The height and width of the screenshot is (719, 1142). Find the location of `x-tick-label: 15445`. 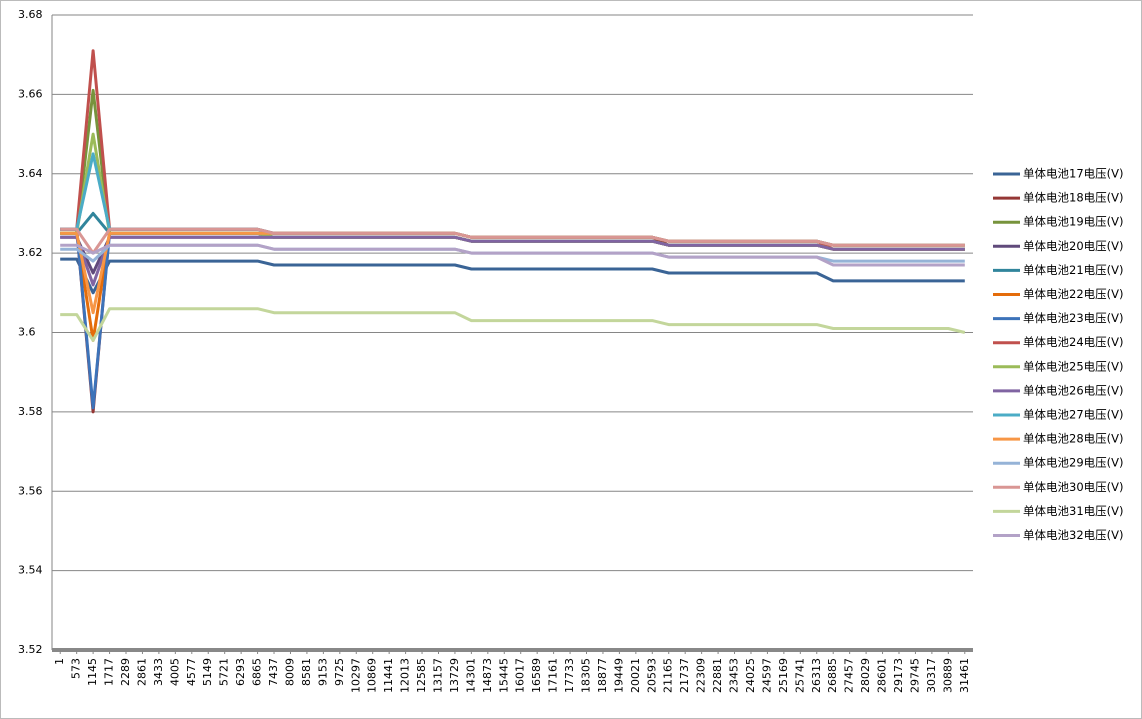

x-tick-label: 15445 is located at coordinates (503, 675).